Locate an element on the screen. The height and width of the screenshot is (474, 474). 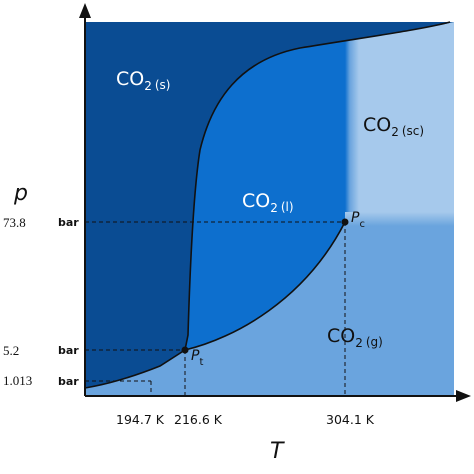
supercritical-region is located at coordinates (399, 122).